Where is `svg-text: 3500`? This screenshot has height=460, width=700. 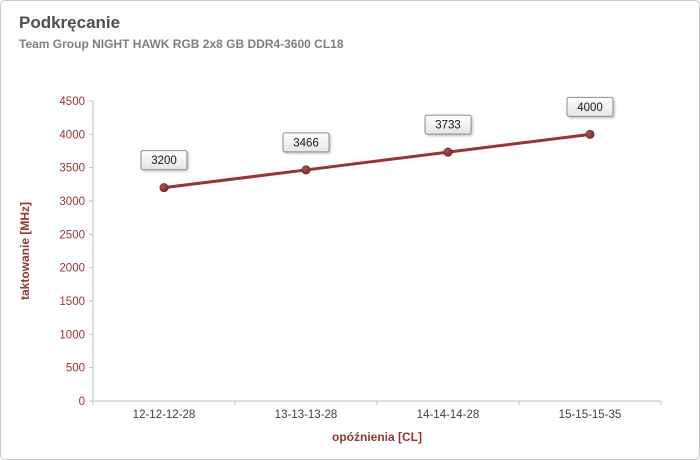 svg-text: 3500 is located at coordinates (72, 169).